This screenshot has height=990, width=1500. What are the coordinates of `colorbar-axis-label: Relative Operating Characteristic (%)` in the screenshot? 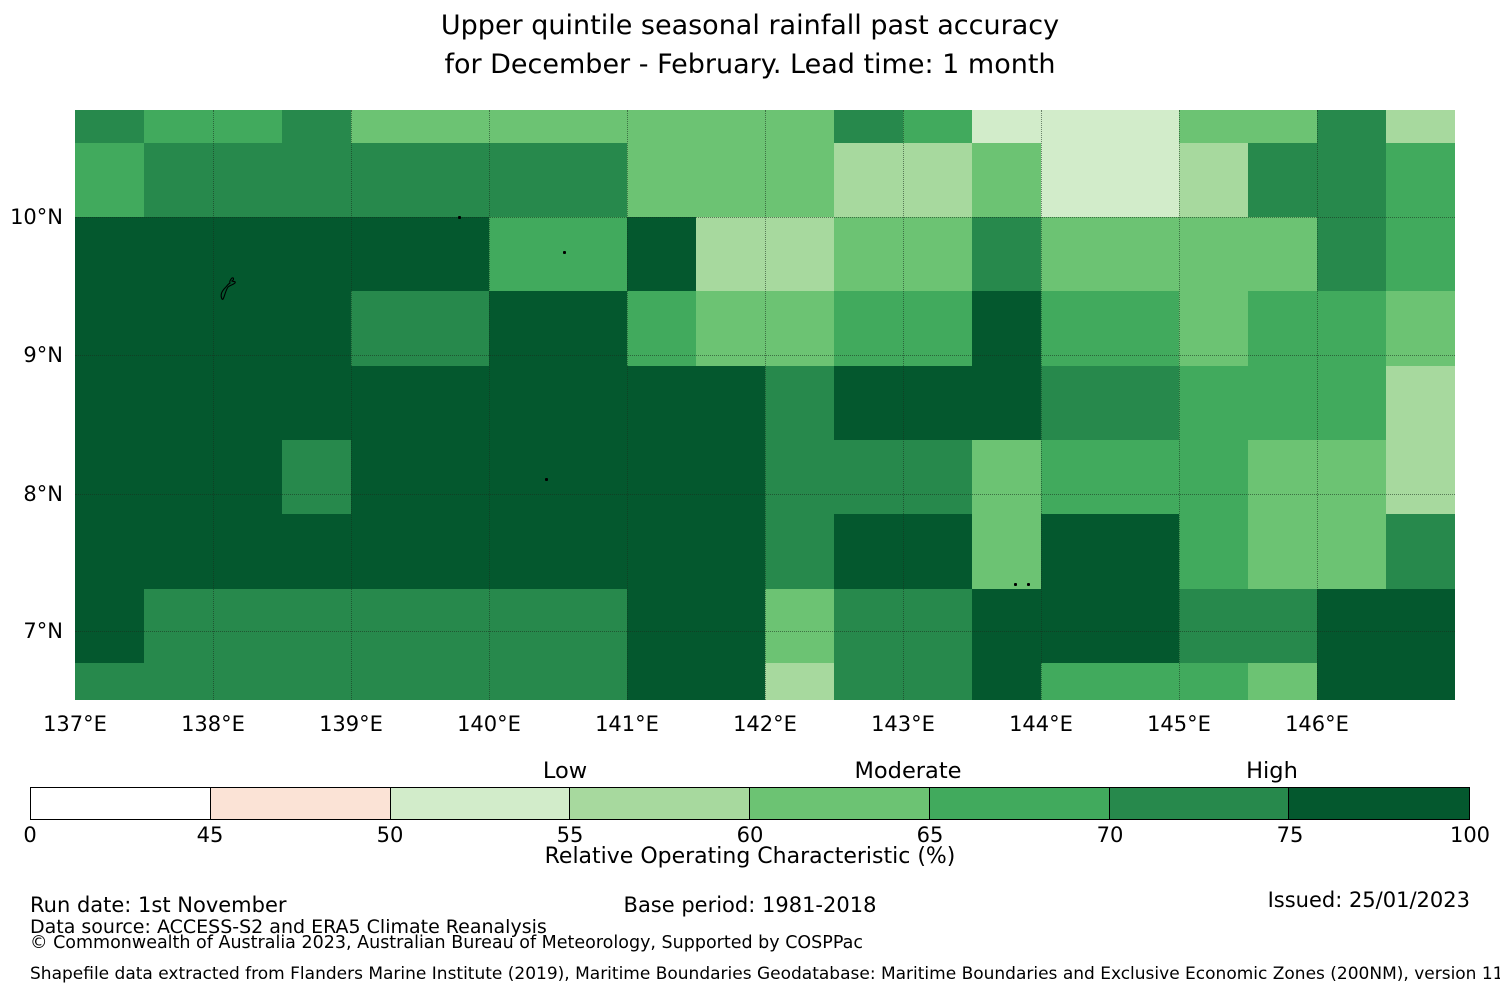 It's located at (750, 856).